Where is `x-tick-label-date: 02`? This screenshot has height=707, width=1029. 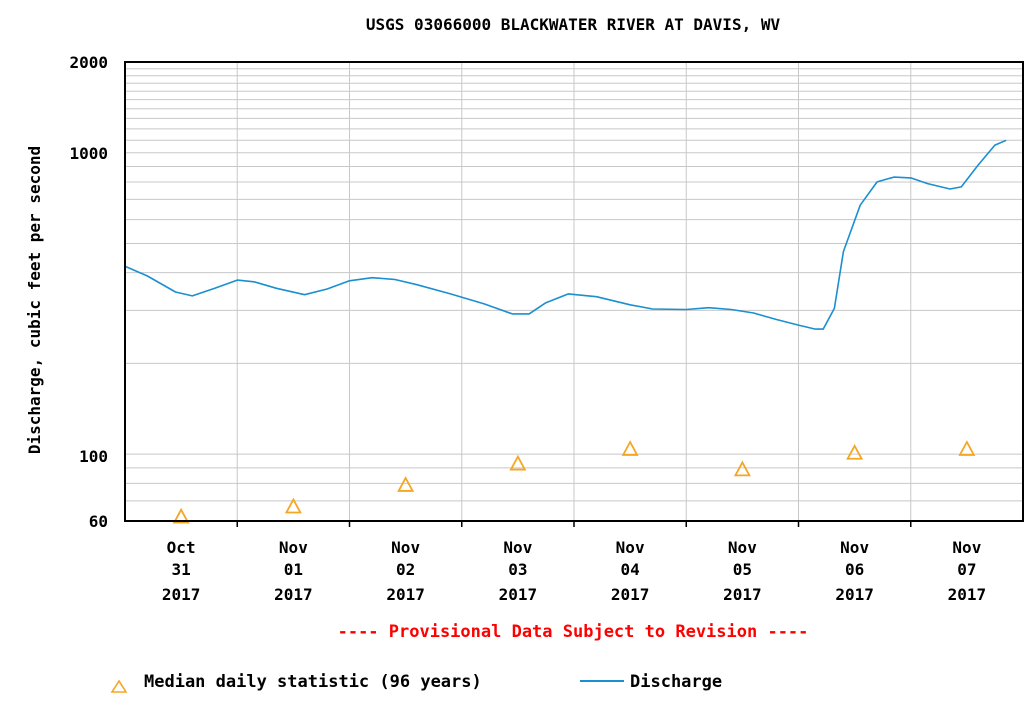
x-tick-label-date: 02 is located at coordinates (405, 569).